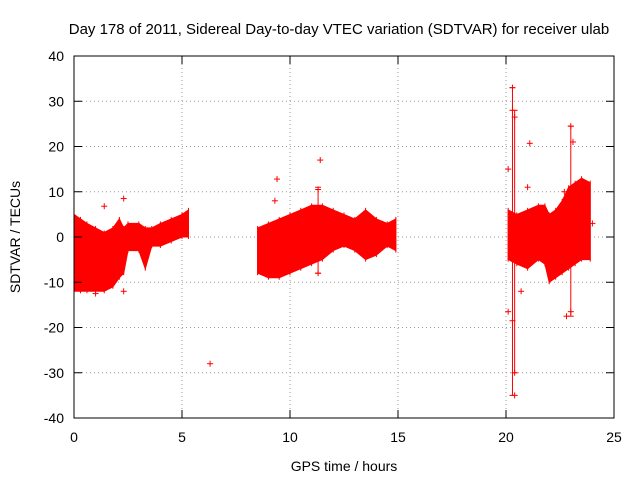 This screenshot has height=480, width=640. I want to click on data-envelope, so click(327, 241).